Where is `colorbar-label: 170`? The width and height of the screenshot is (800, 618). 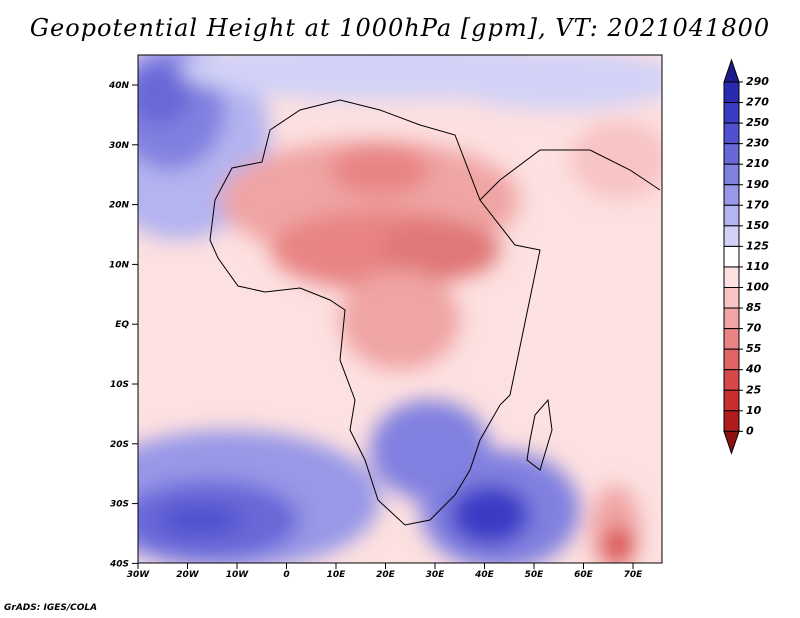 colorbar-label: 170 is located at coordinates (757, 204).